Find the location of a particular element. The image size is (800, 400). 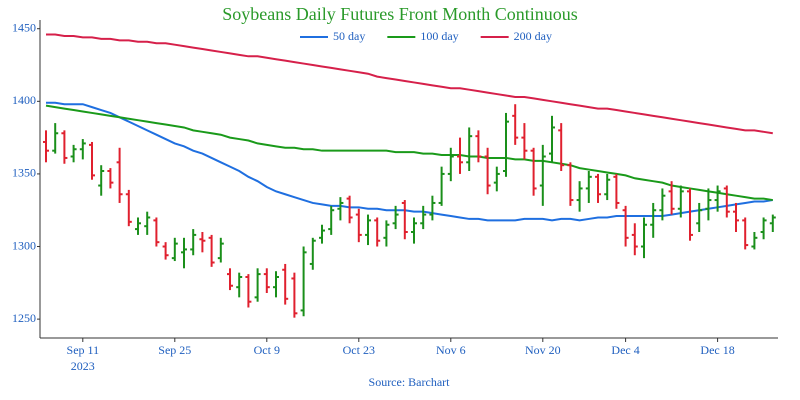

x-year-label: 2023 is located at coordinates (83, 366).